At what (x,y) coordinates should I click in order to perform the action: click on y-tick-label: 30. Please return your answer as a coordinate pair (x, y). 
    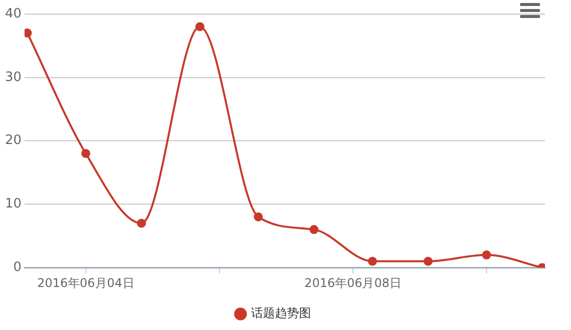
    Looking at the image, I should click on (13, 77).